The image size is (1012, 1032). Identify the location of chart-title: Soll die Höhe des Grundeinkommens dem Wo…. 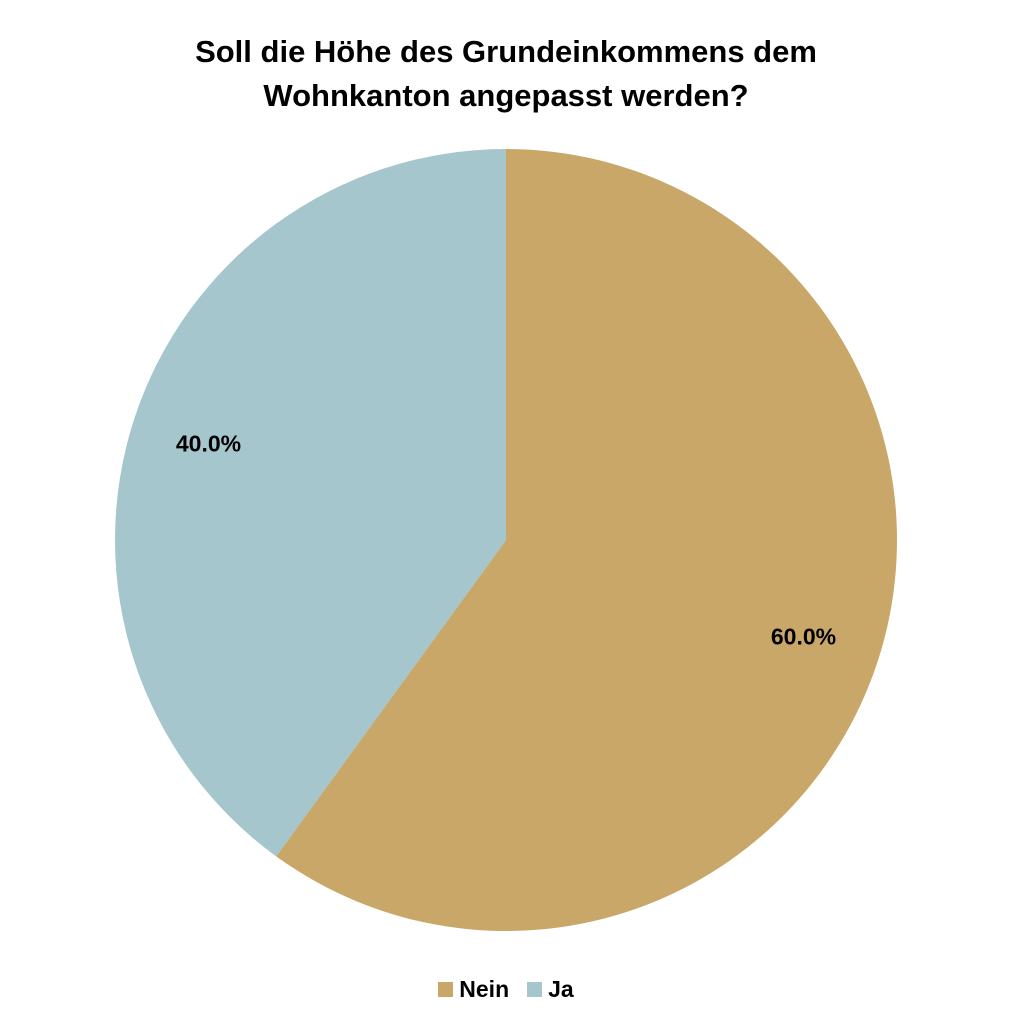
(506, 74).